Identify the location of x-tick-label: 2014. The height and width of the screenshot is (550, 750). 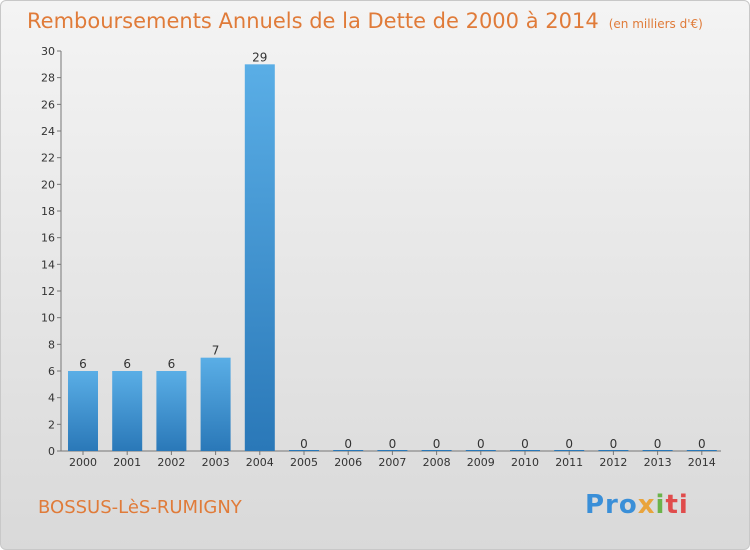
(702, 462).